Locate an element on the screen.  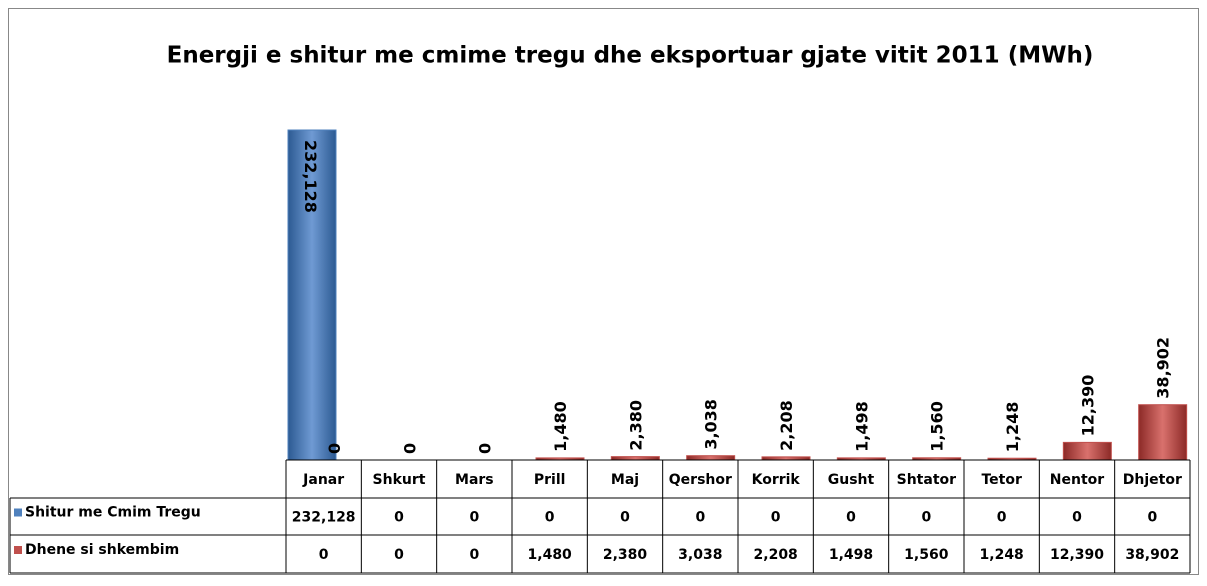
data-label: 38,902 is located at coordinates (1163, 368).